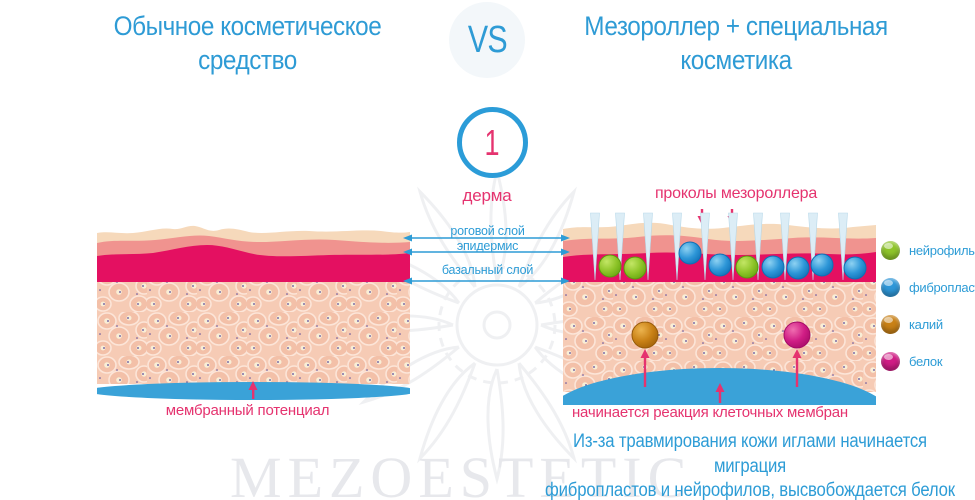 The height and width of the screenshot is (500, 975). What do you see at coordinates (772, 260) in the screenshot?
I see `fibroblast-cells` at bounding box center [772, 260].